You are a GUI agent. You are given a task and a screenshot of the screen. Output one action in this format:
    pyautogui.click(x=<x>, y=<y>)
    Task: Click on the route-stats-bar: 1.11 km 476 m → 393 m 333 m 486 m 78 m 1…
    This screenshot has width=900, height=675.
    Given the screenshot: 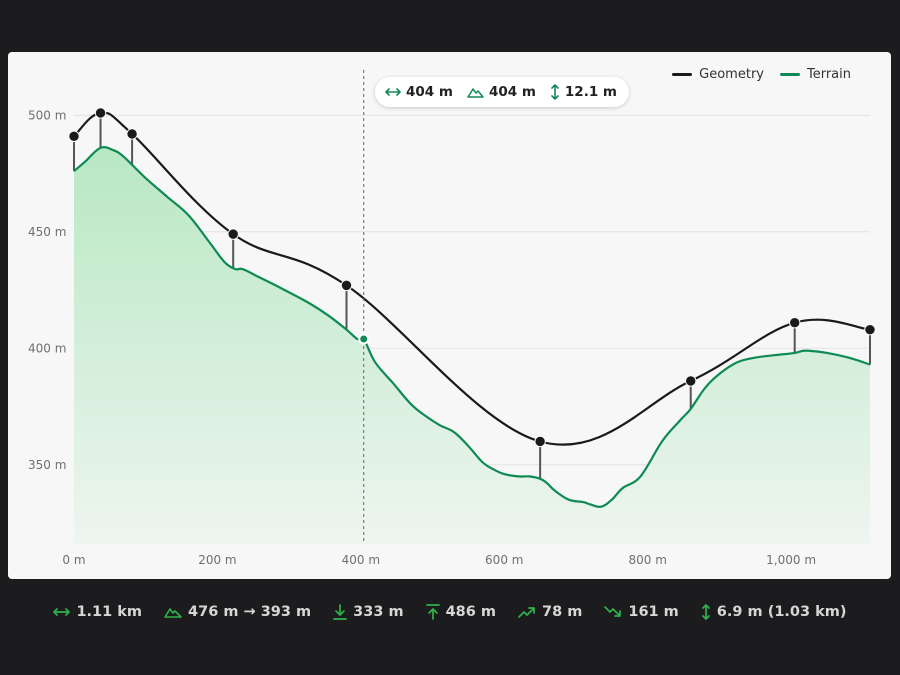 What is the action you would take?
    pyautogui.click(x=450, y=612)
    